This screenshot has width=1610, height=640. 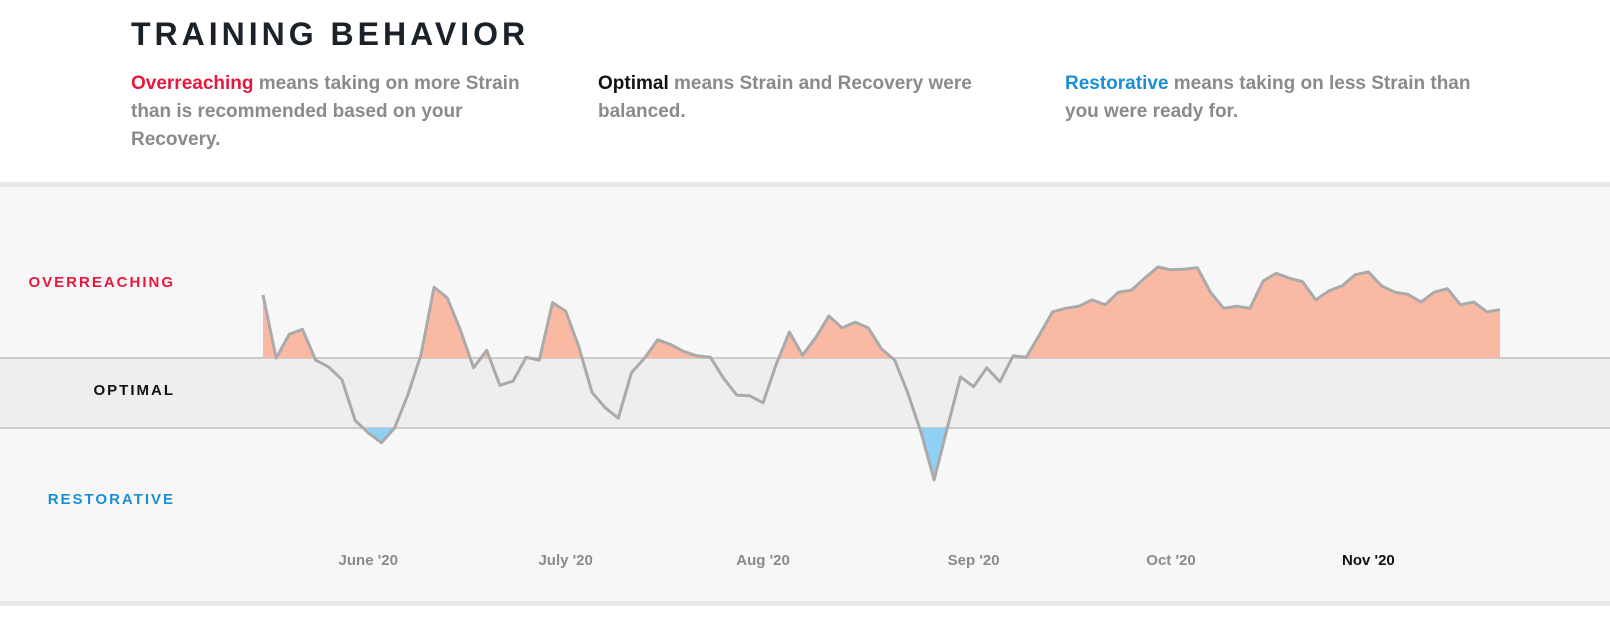 What do you see at coordinates (1368, 560) in the screenshot?
I see `x-tick-label: Nov '20` at bounding box center [1368, 560].